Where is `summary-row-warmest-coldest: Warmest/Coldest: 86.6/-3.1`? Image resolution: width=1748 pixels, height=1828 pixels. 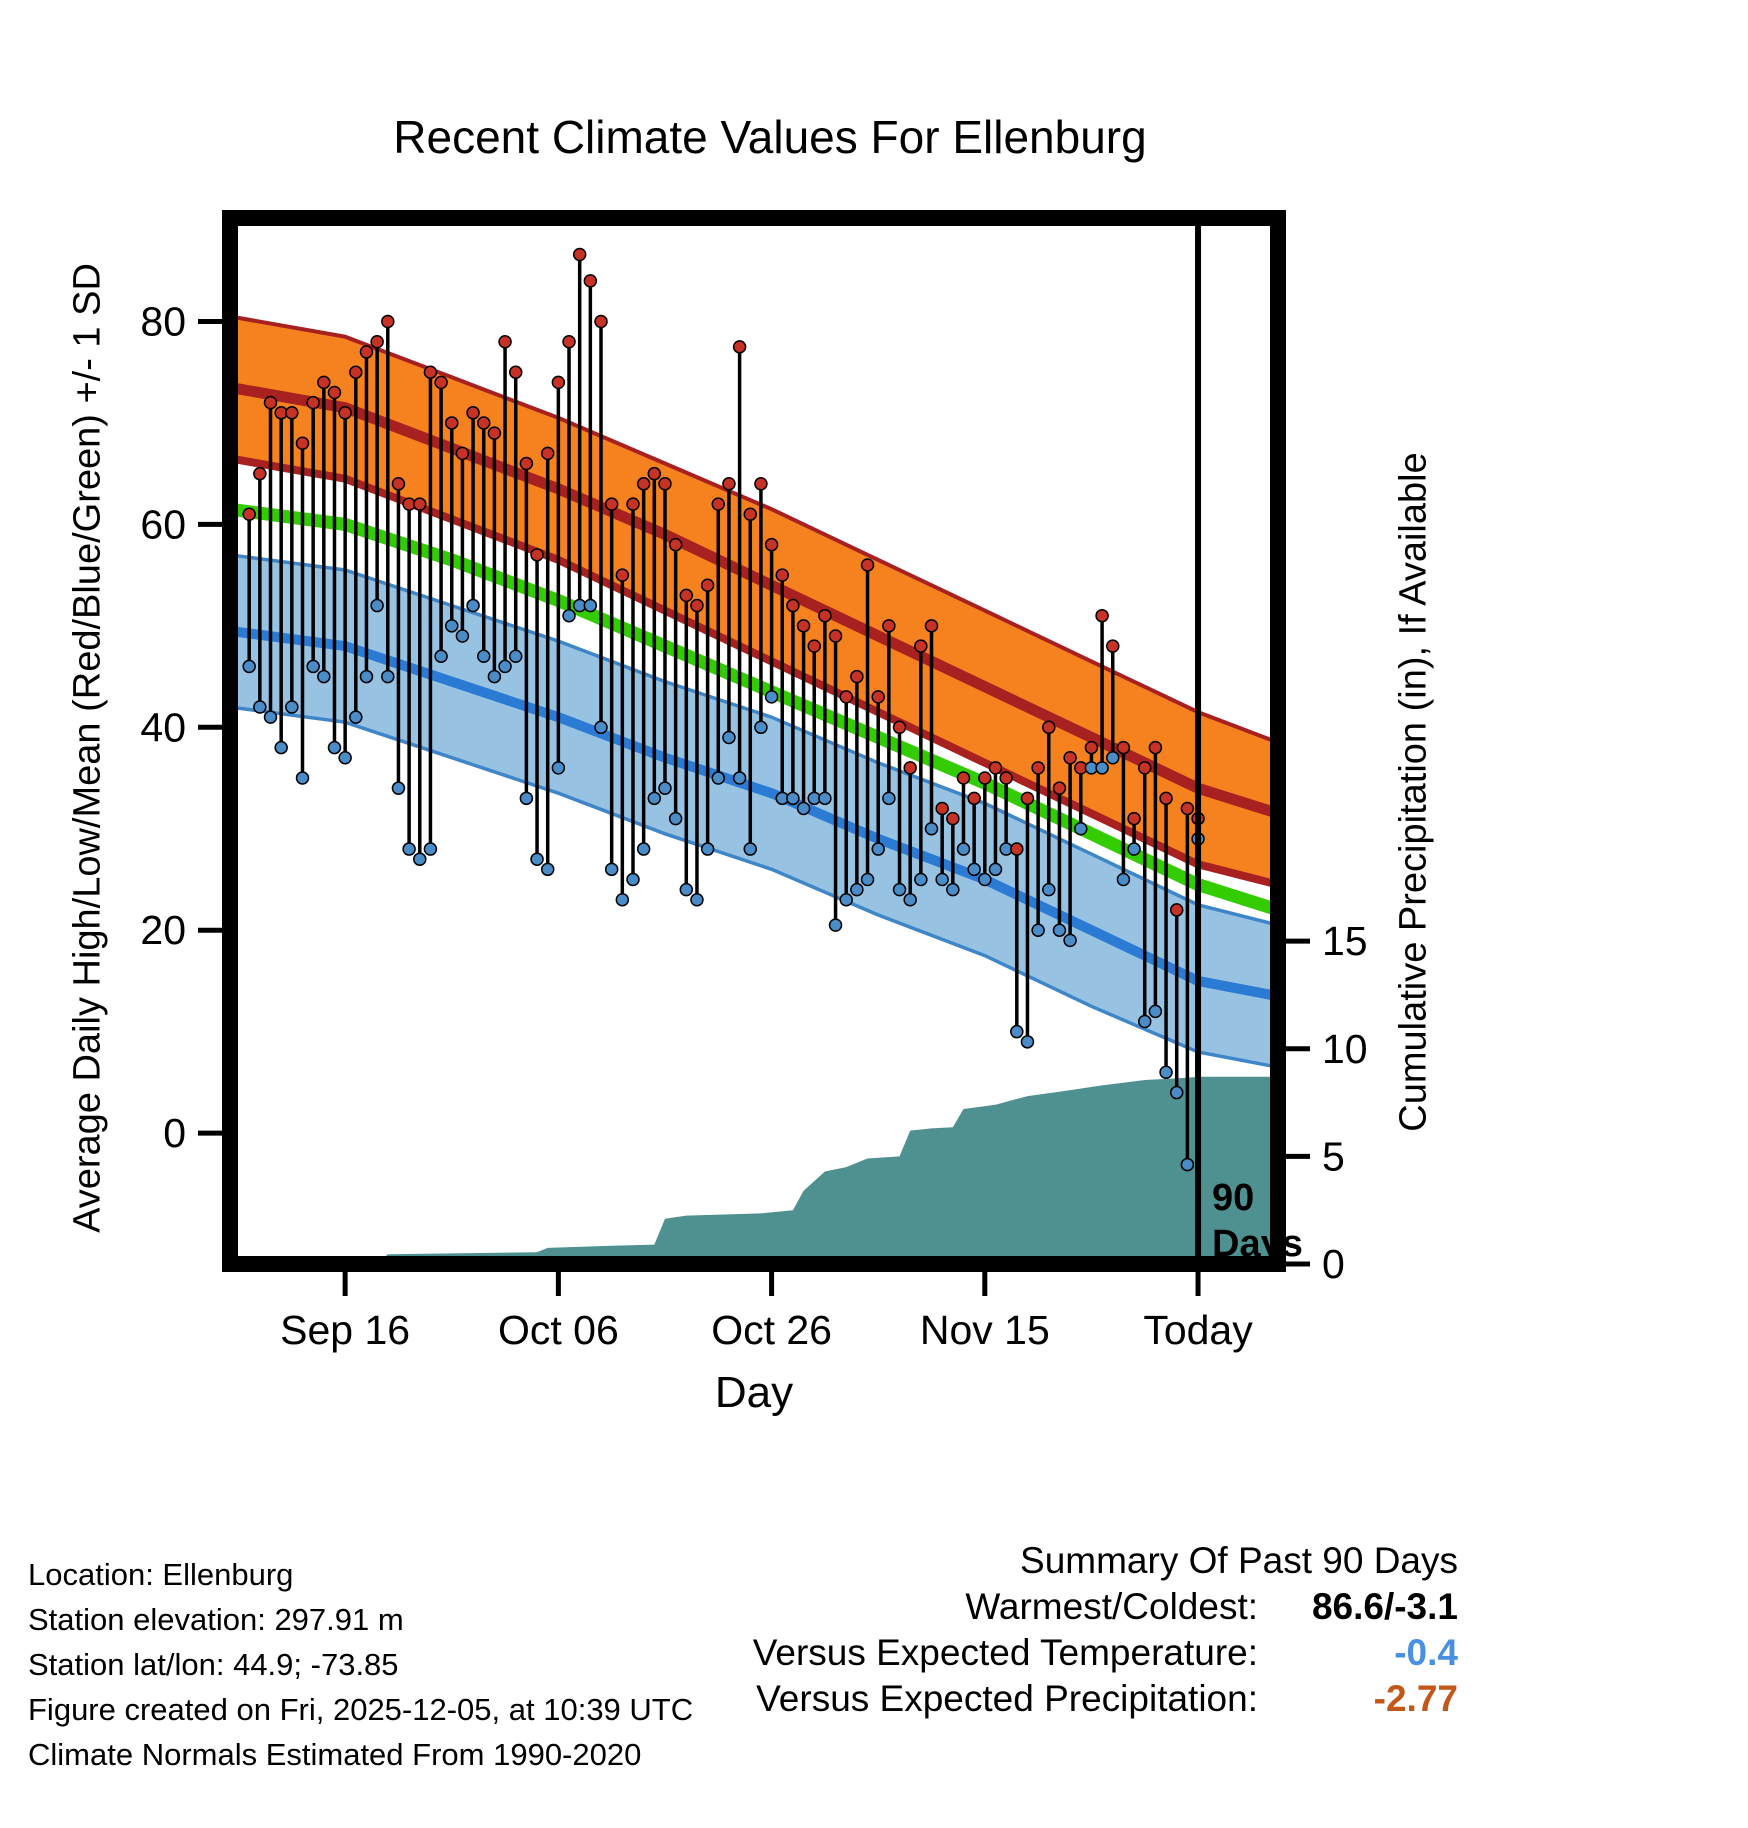
summary-row-warmest-coldest: Warmest/Coldest: 86.6/-3.1 is located at coordinates (1105, 1607).